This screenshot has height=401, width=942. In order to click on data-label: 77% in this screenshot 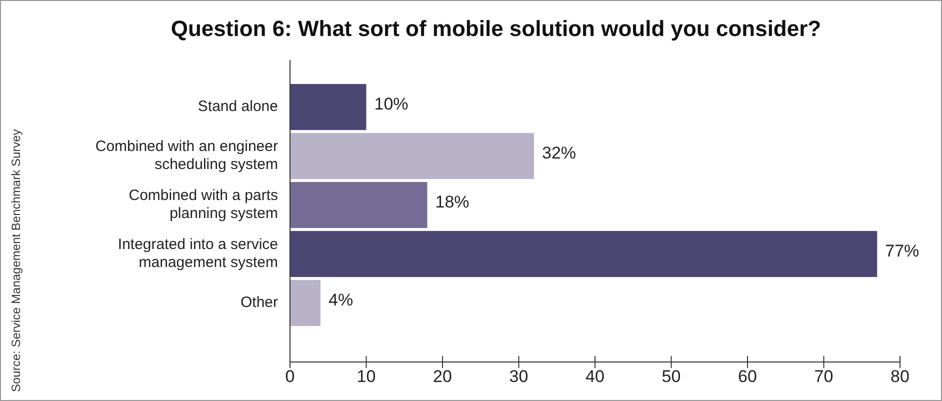, I will do `click(902, 250)`.